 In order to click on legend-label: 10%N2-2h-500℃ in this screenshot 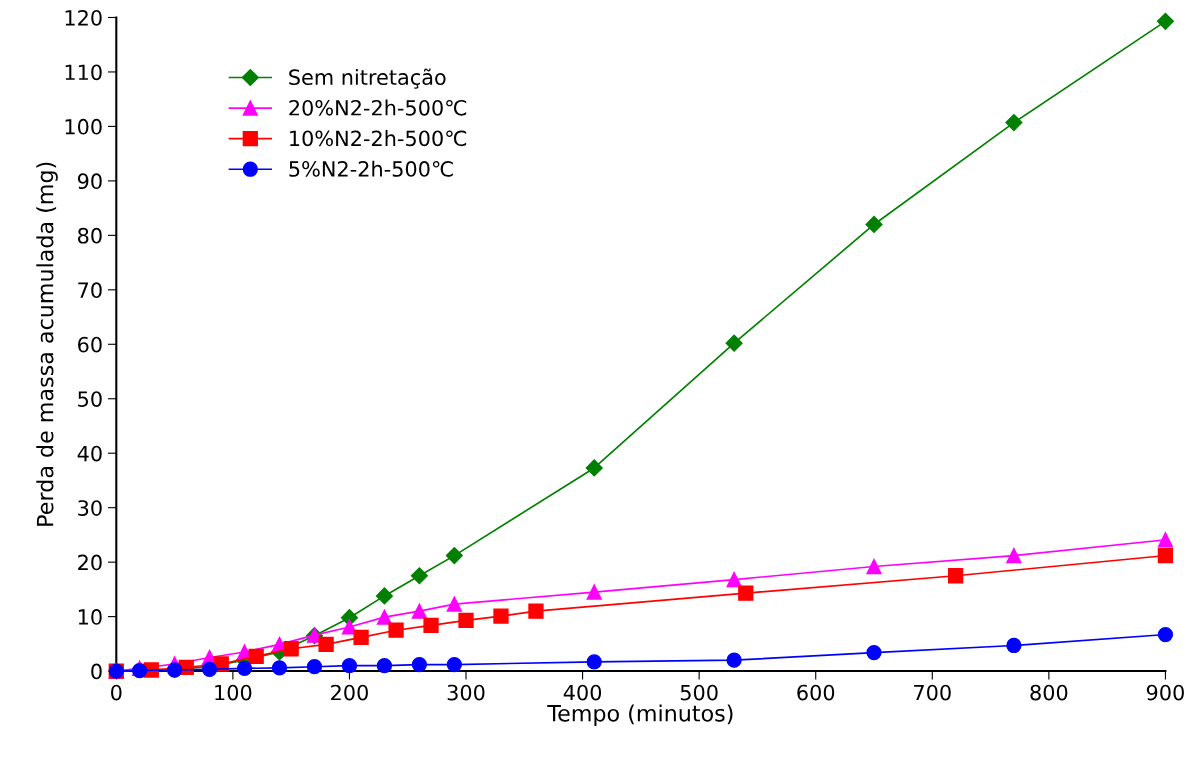, I will do `click(378, 138)`.